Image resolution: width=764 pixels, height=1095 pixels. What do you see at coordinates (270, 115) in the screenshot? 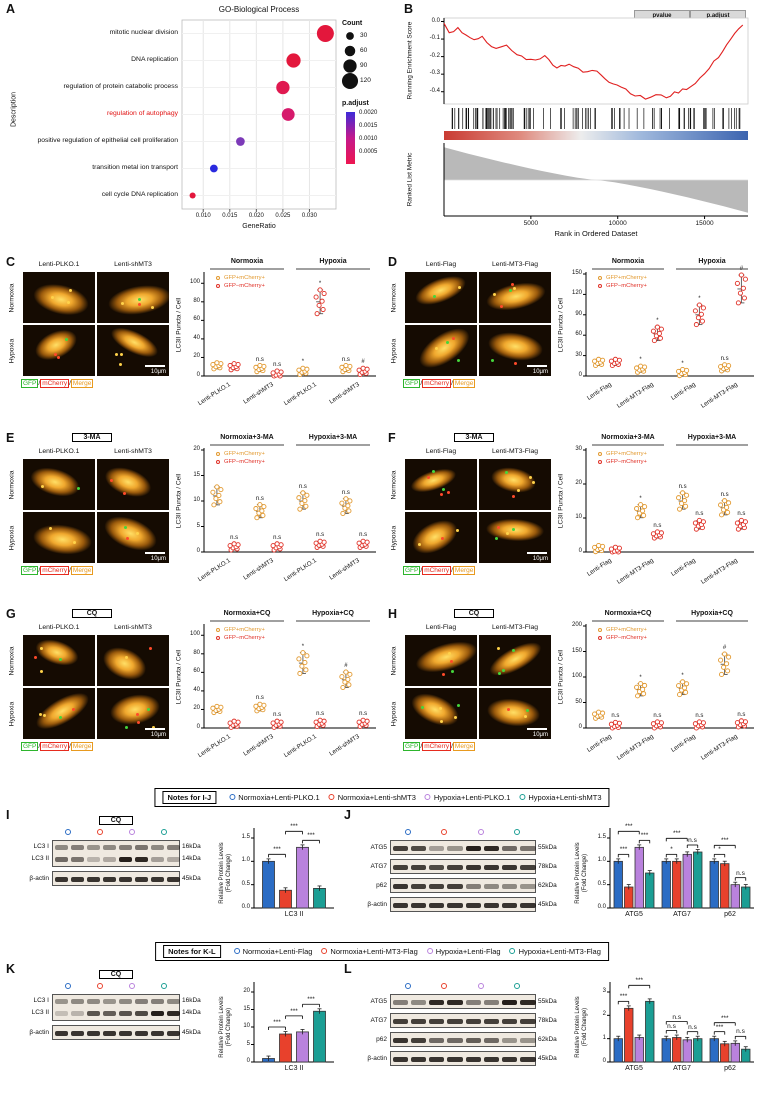
I see `panel-a-canvas` at bounding box center [270, 115].